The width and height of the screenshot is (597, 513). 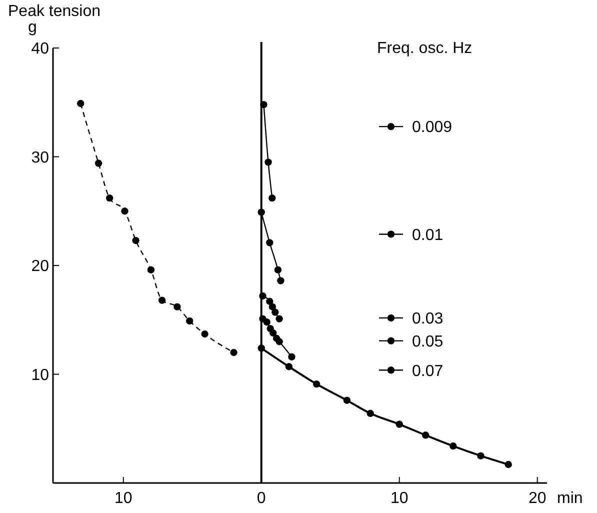 I want to click on legend-label: 0.01, so click(x=428, y=235).